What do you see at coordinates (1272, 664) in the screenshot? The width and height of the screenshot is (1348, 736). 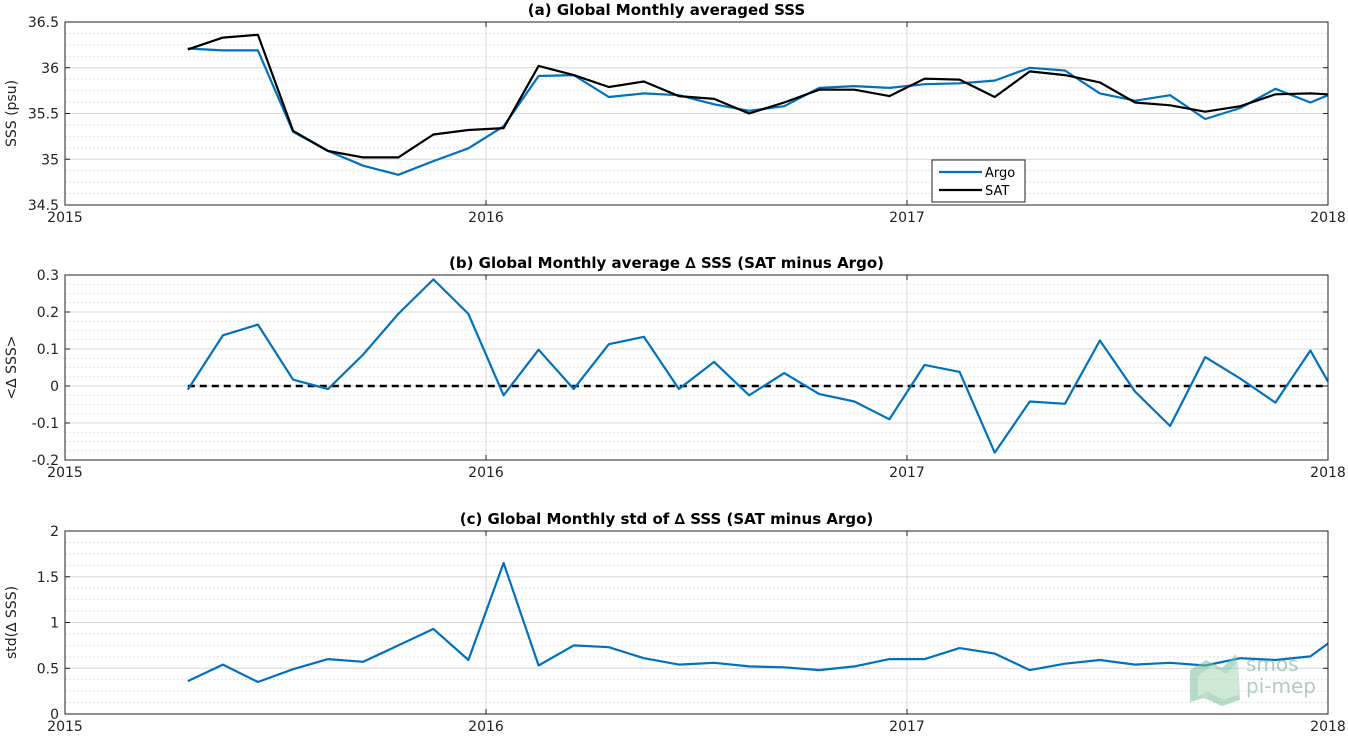 I see `logo-text-smos: smos` at bounding box center [1272, 664].